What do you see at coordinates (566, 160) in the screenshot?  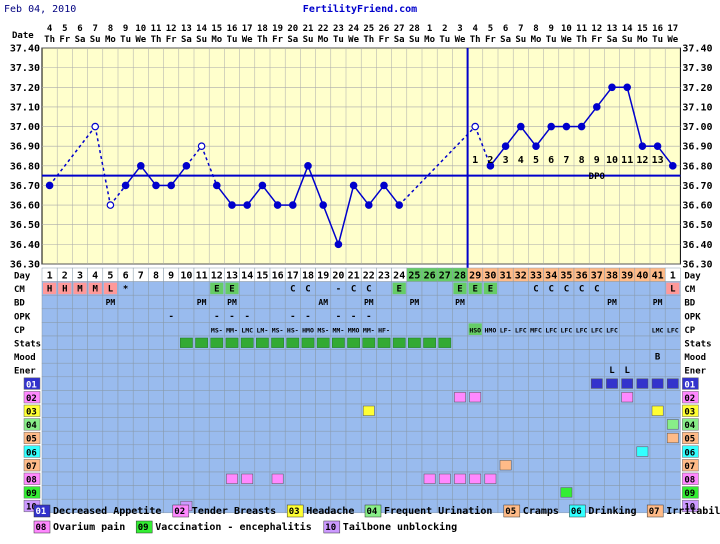 I see `dpo-label: 7` at bounding box center [566, 160].